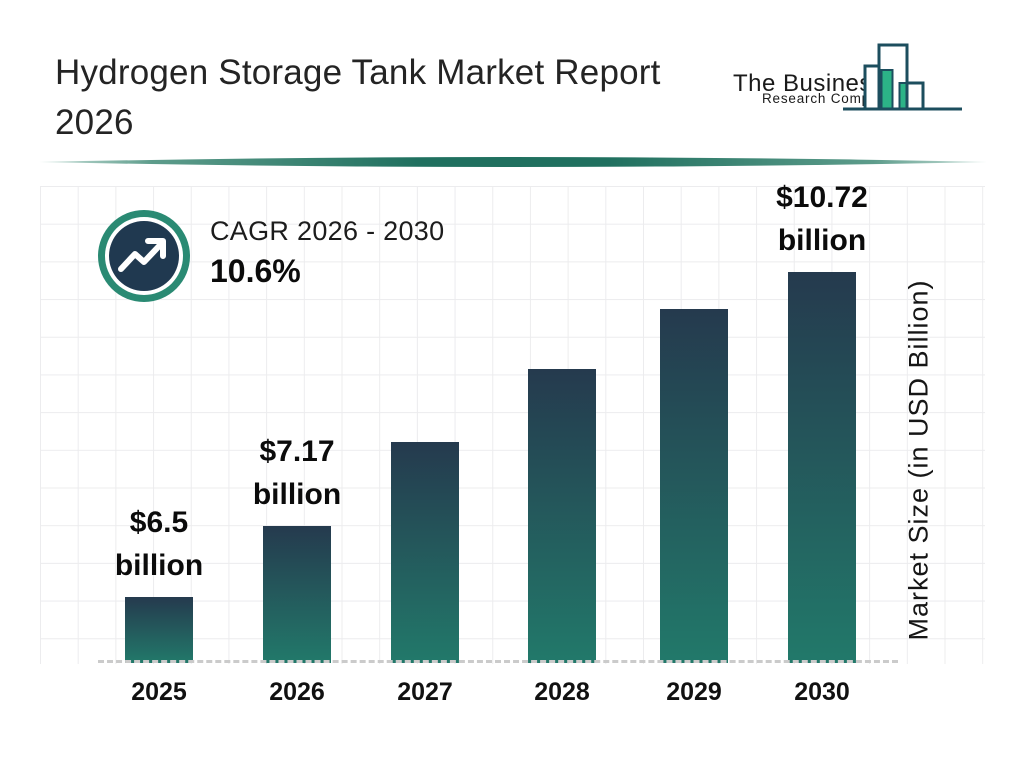 Image resolution: width=1024 pixels, height=768 pixels. What do you see at coordinates (822, 692) in the screenshot?
I see `x-tick-label-2030: 2030` at bounding box center [822, 692].